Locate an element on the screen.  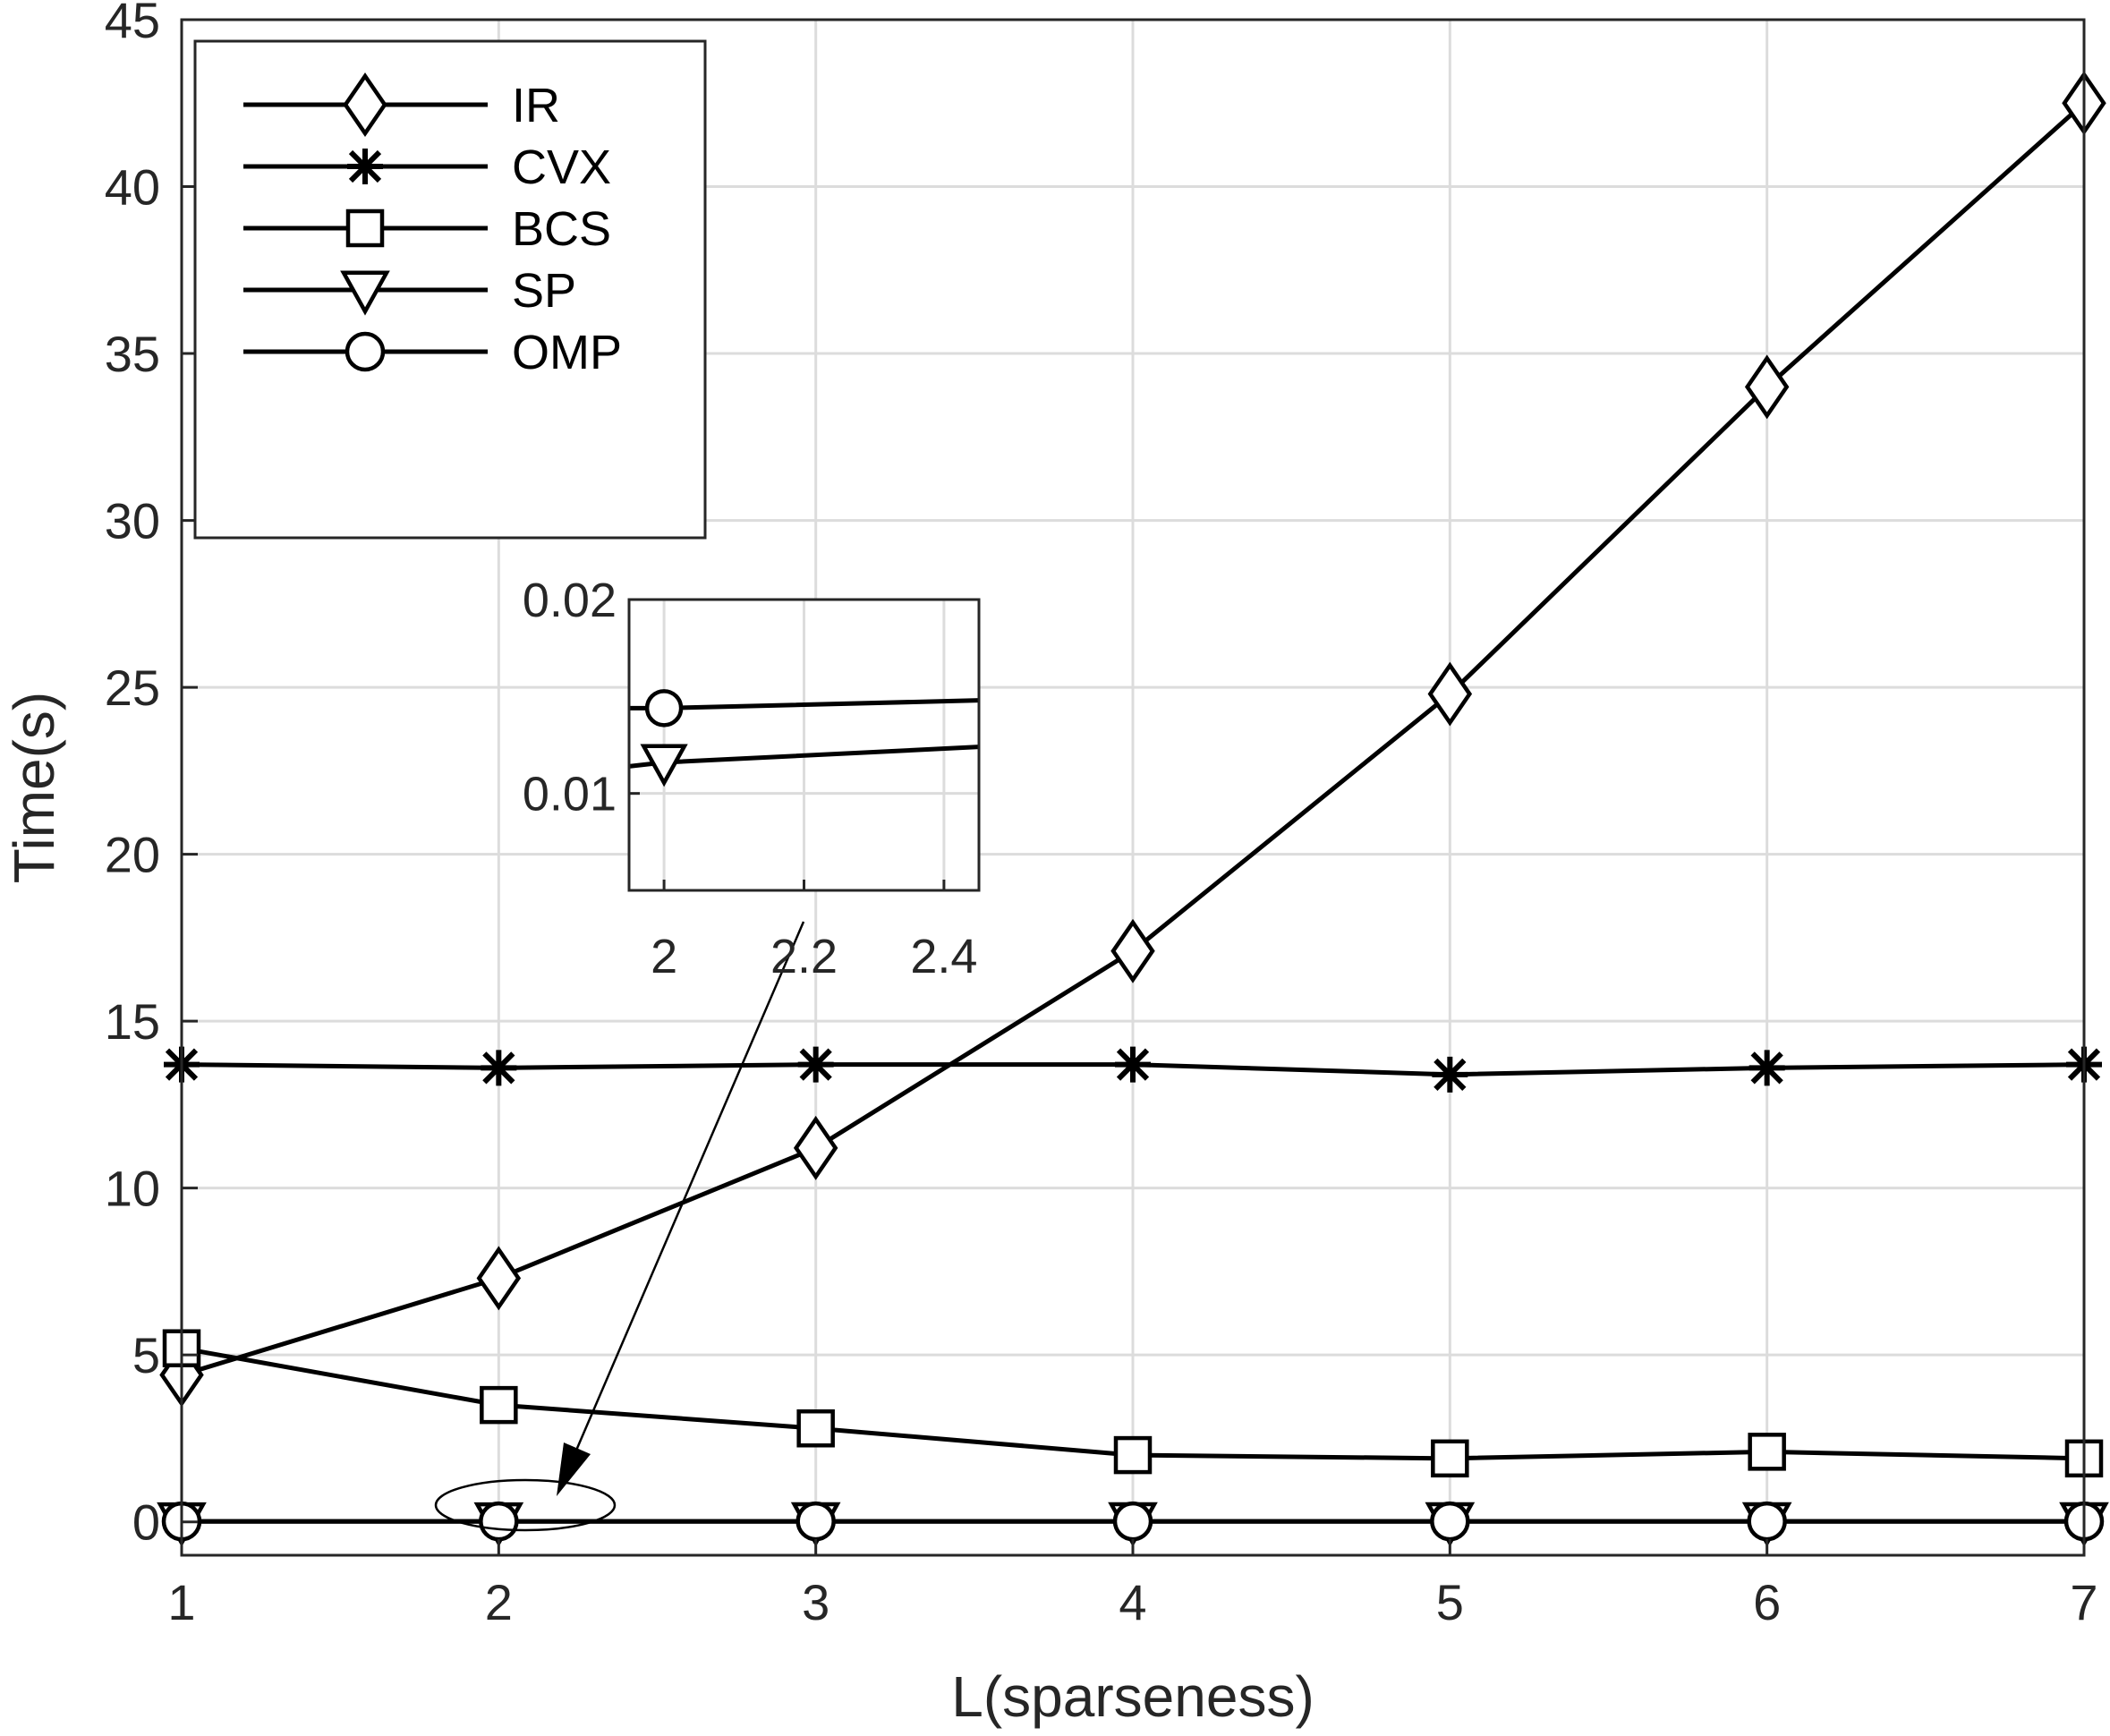
zoom-arrow-line is located at coordinates (688, 1190).